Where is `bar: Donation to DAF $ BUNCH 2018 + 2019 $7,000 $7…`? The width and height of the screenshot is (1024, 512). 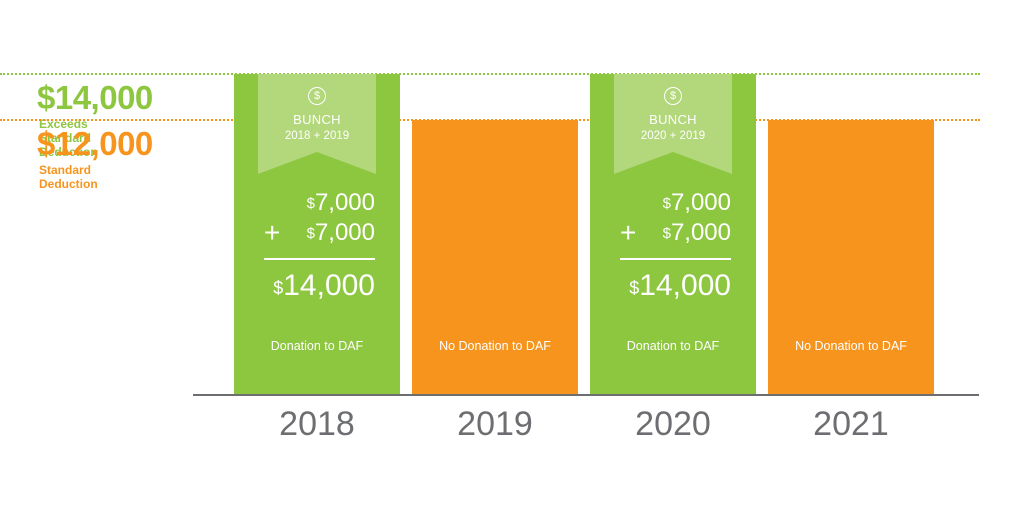
bar: Donation to DAF $ BUNCH 2018 + 2019 $7,000 $7… is located at coordinates (317, 234).